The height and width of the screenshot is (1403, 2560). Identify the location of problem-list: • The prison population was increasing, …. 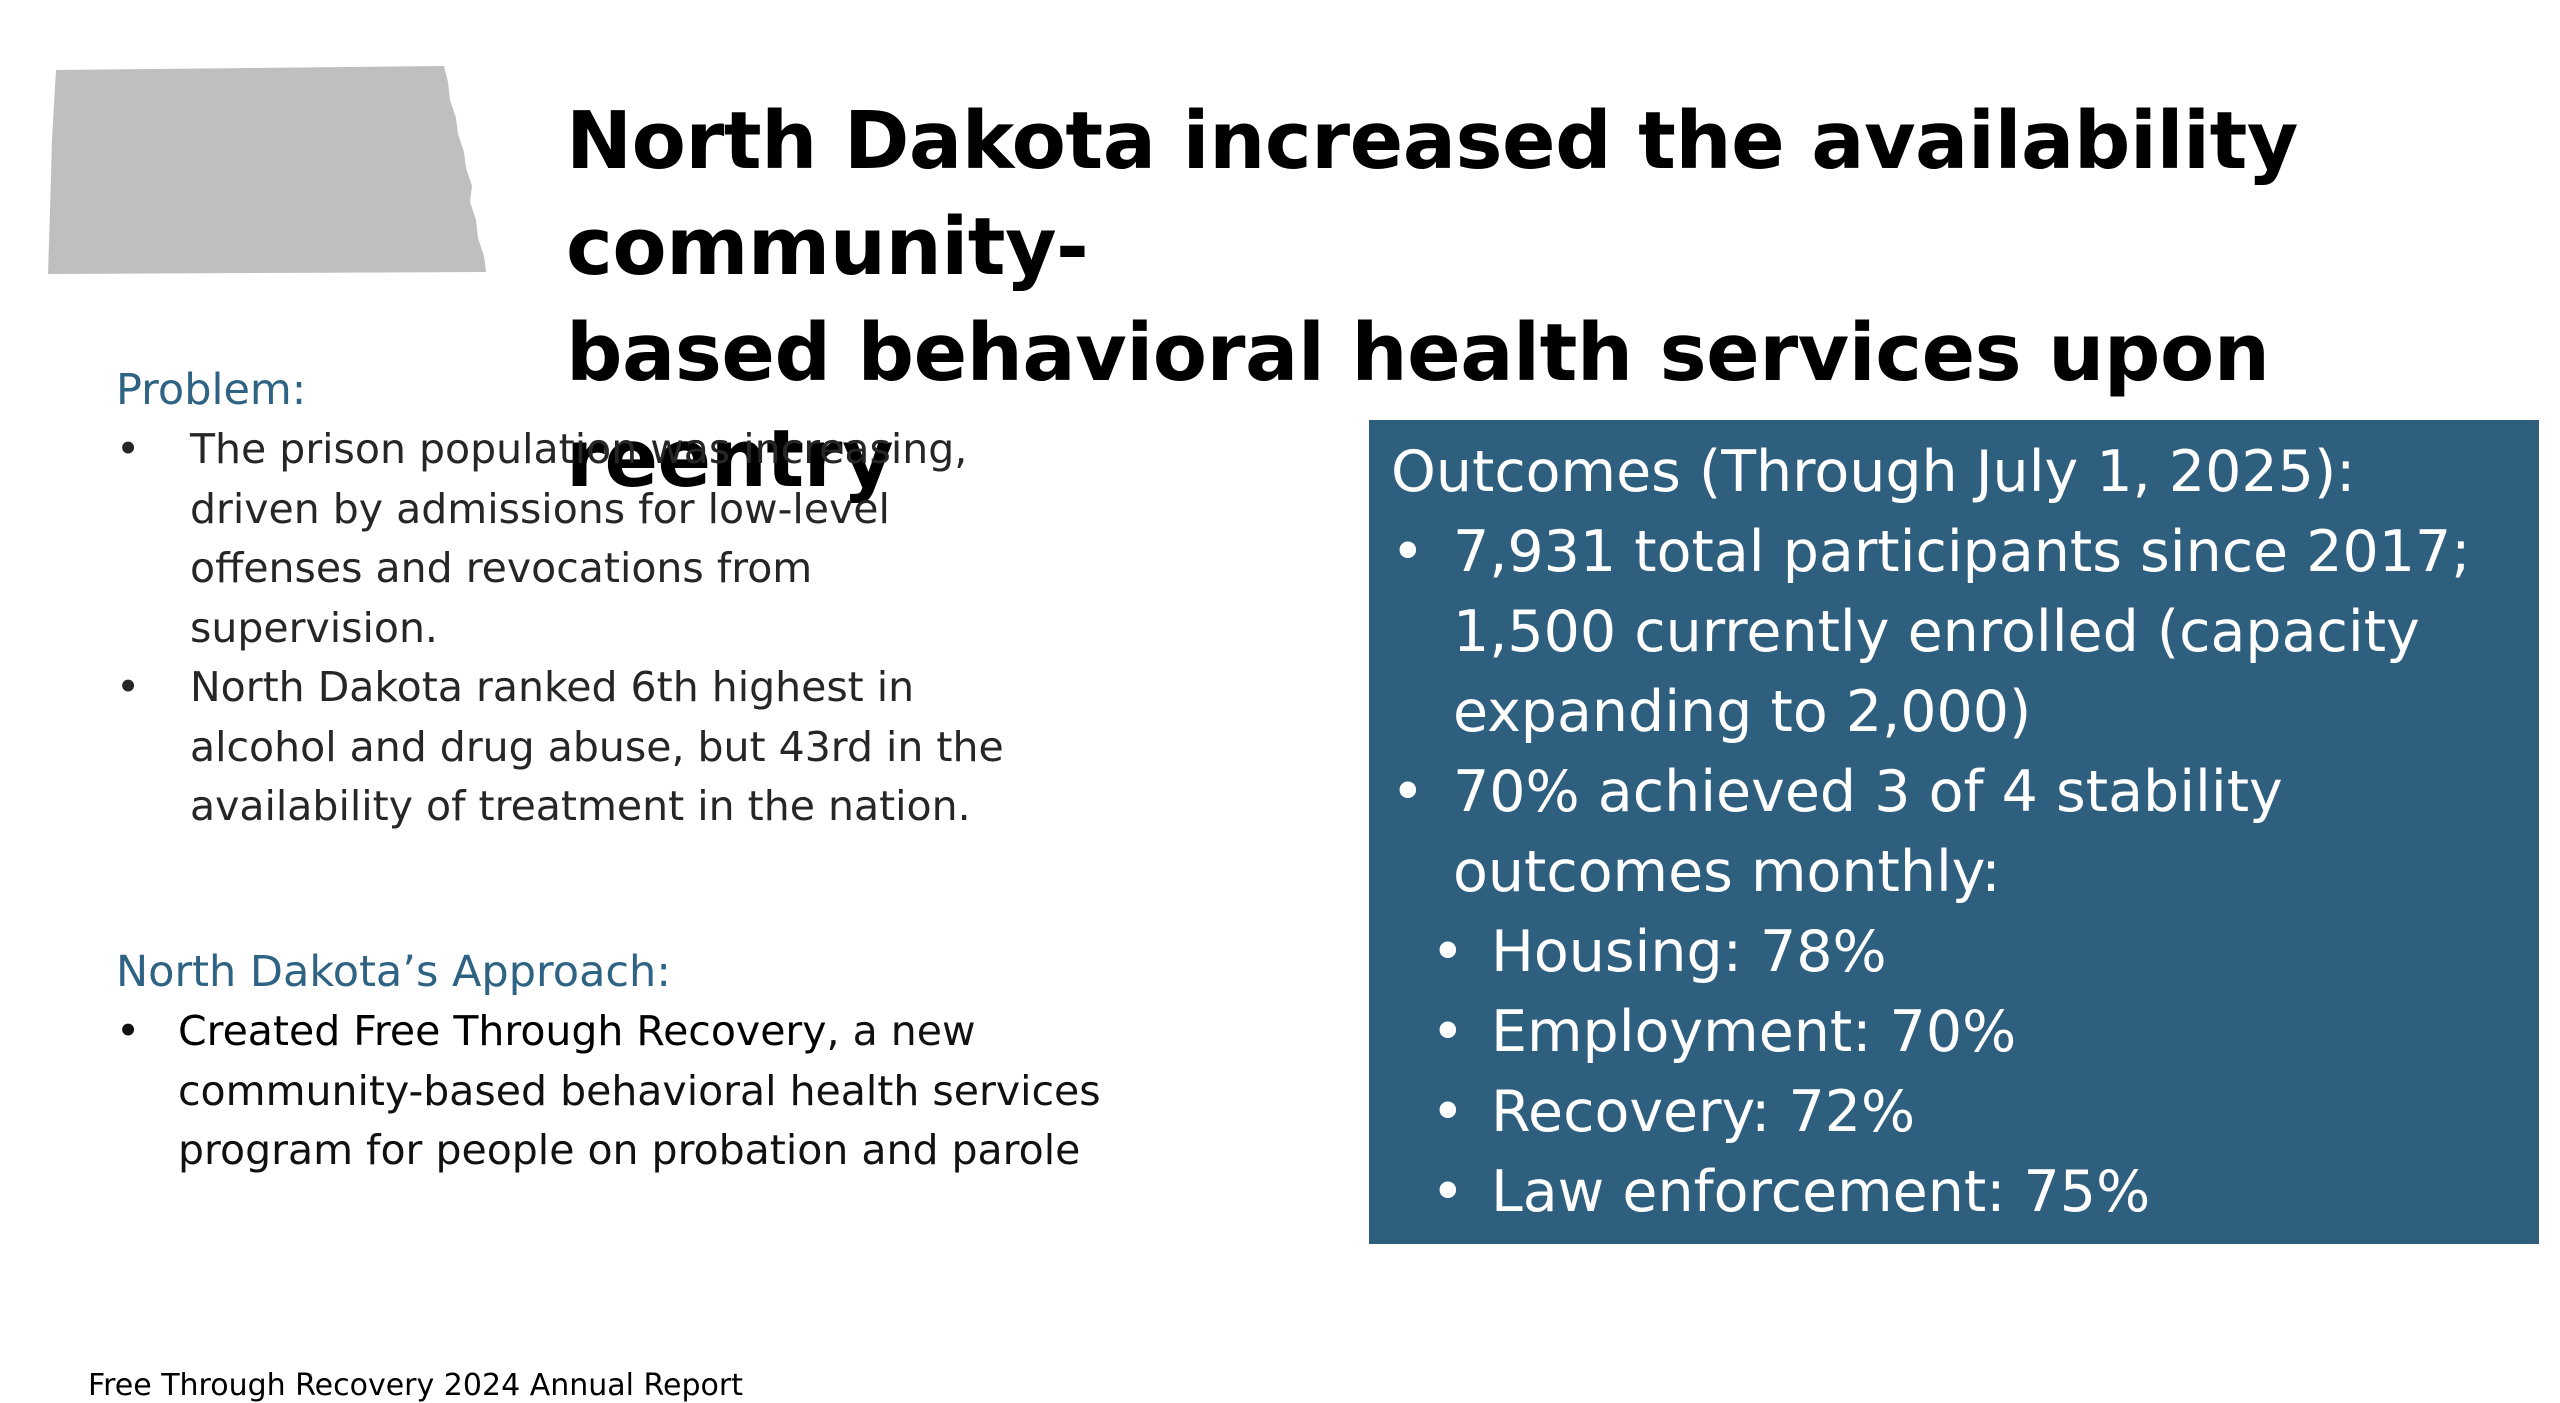
(616, 628).